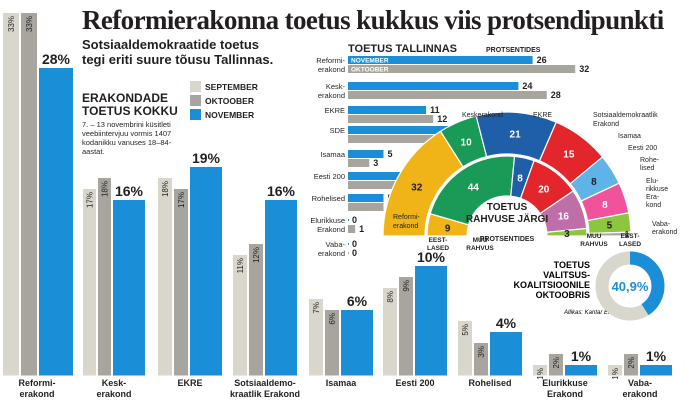 This screenshot has width=685, height=410. What do you see at coordinates (56, 59) in the screenshot?
I see `bar-label-november-0: 28%` at bounding box center [56, 59].